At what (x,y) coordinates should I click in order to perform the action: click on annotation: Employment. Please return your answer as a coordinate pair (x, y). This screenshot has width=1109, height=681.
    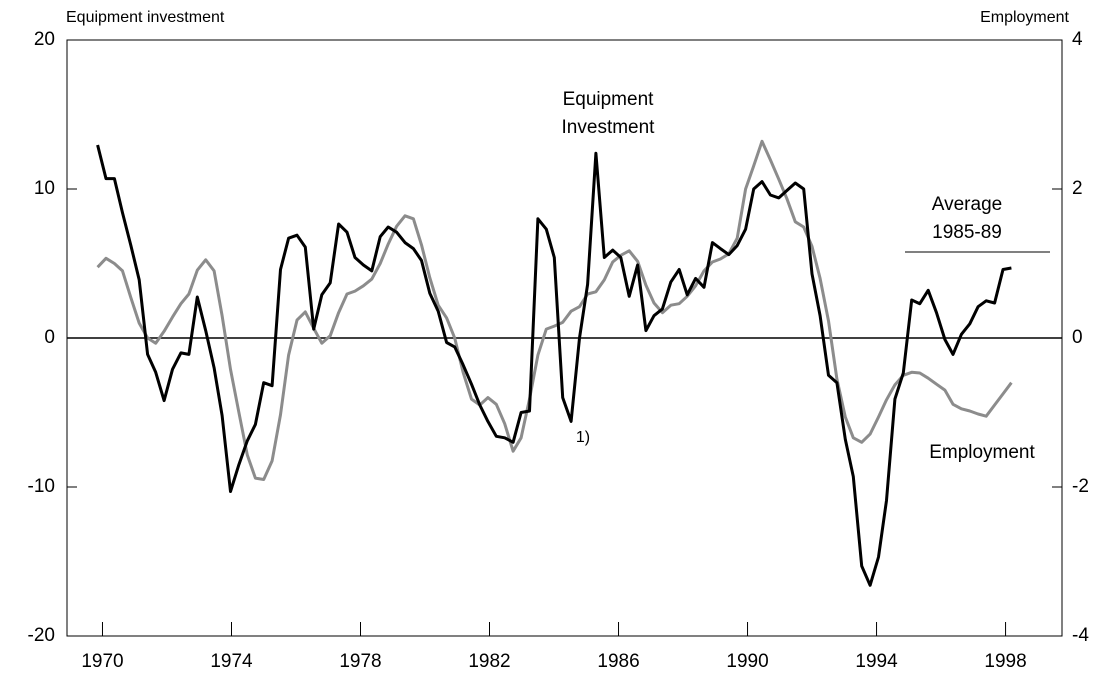
    Looking at the image, I should click on (982, 452).